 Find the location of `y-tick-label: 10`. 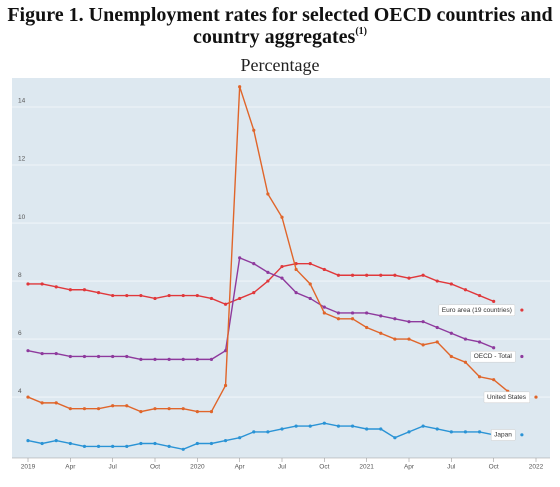

y-tick-label: 10 is located at coordinates (22, 217).